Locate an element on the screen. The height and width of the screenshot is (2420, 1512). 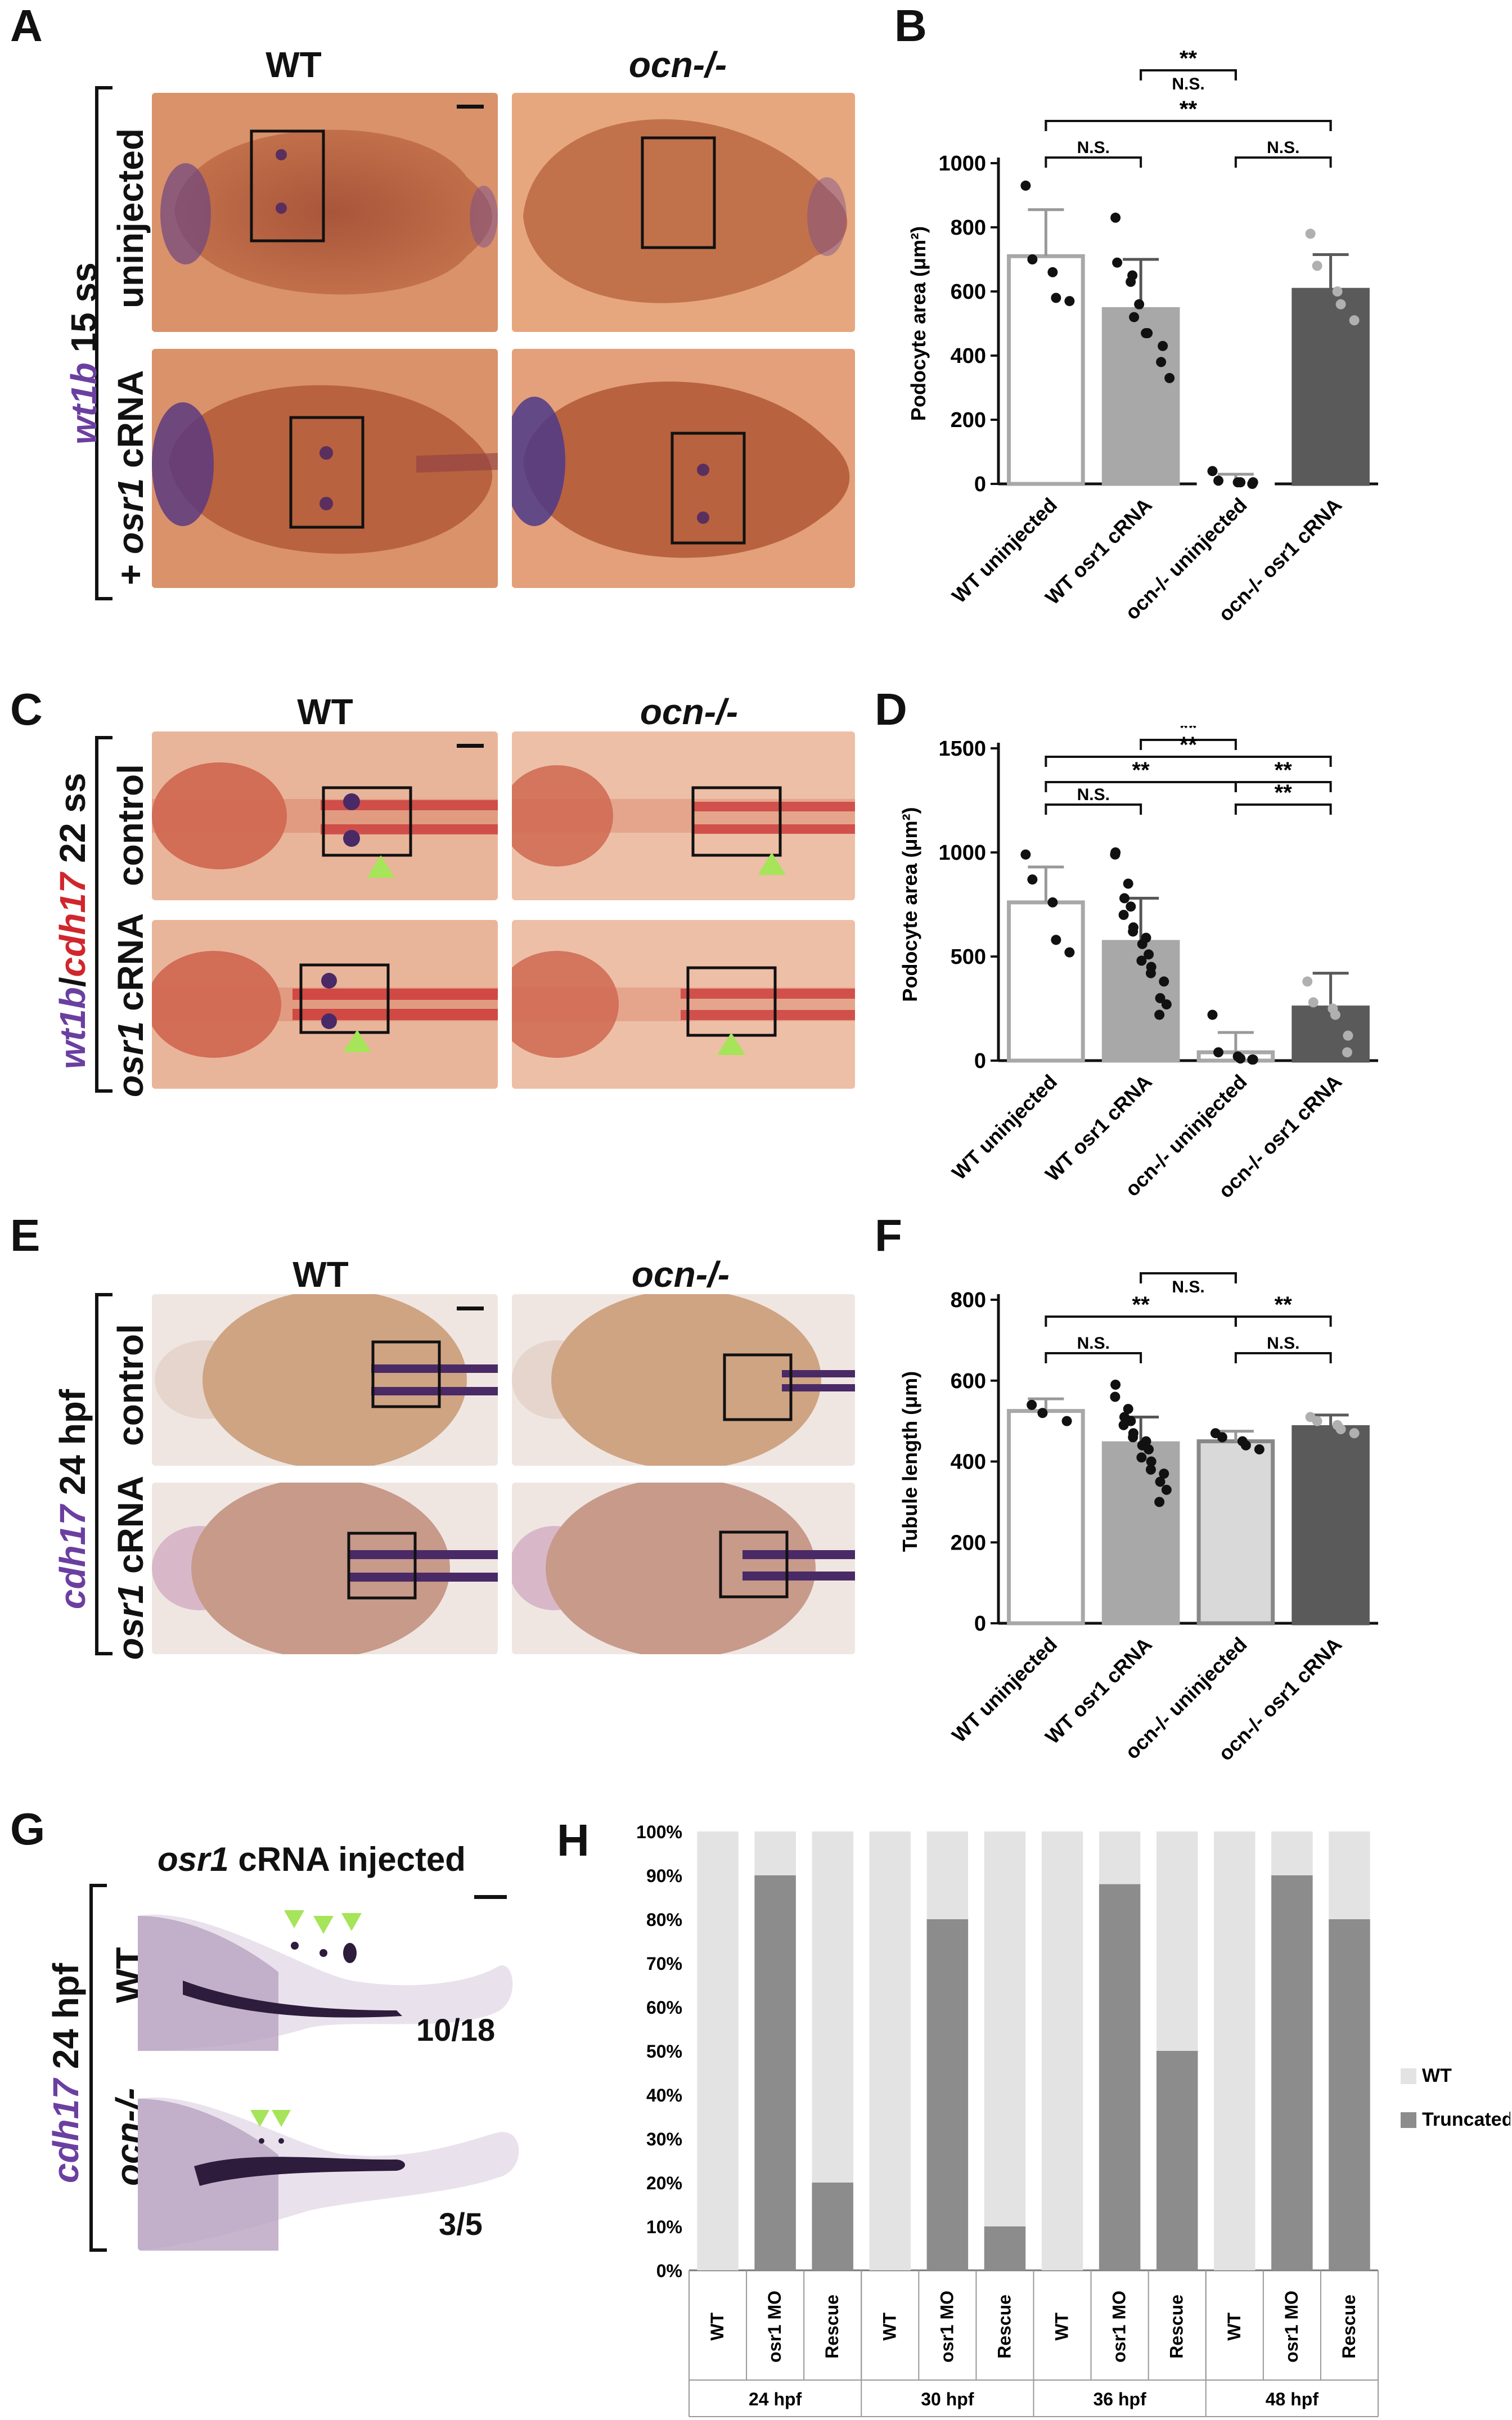
group-label: 24 hpf is located at coordinates (775, 2399).